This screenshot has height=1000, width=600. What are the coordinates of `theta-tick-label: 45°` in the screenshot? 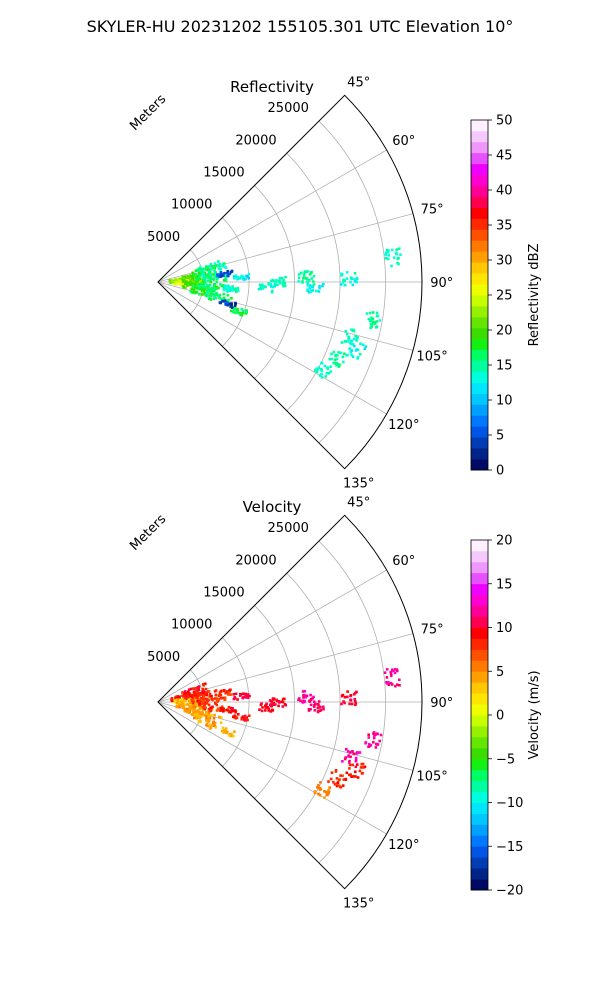 It's located at (358, 502).